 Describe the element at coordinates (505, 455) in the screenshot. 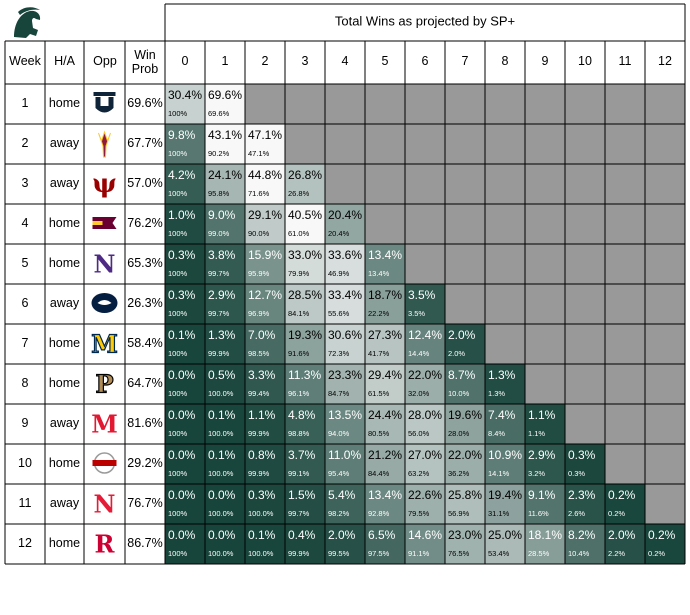

I see `win-probability-cell: 10.9%` at that location.